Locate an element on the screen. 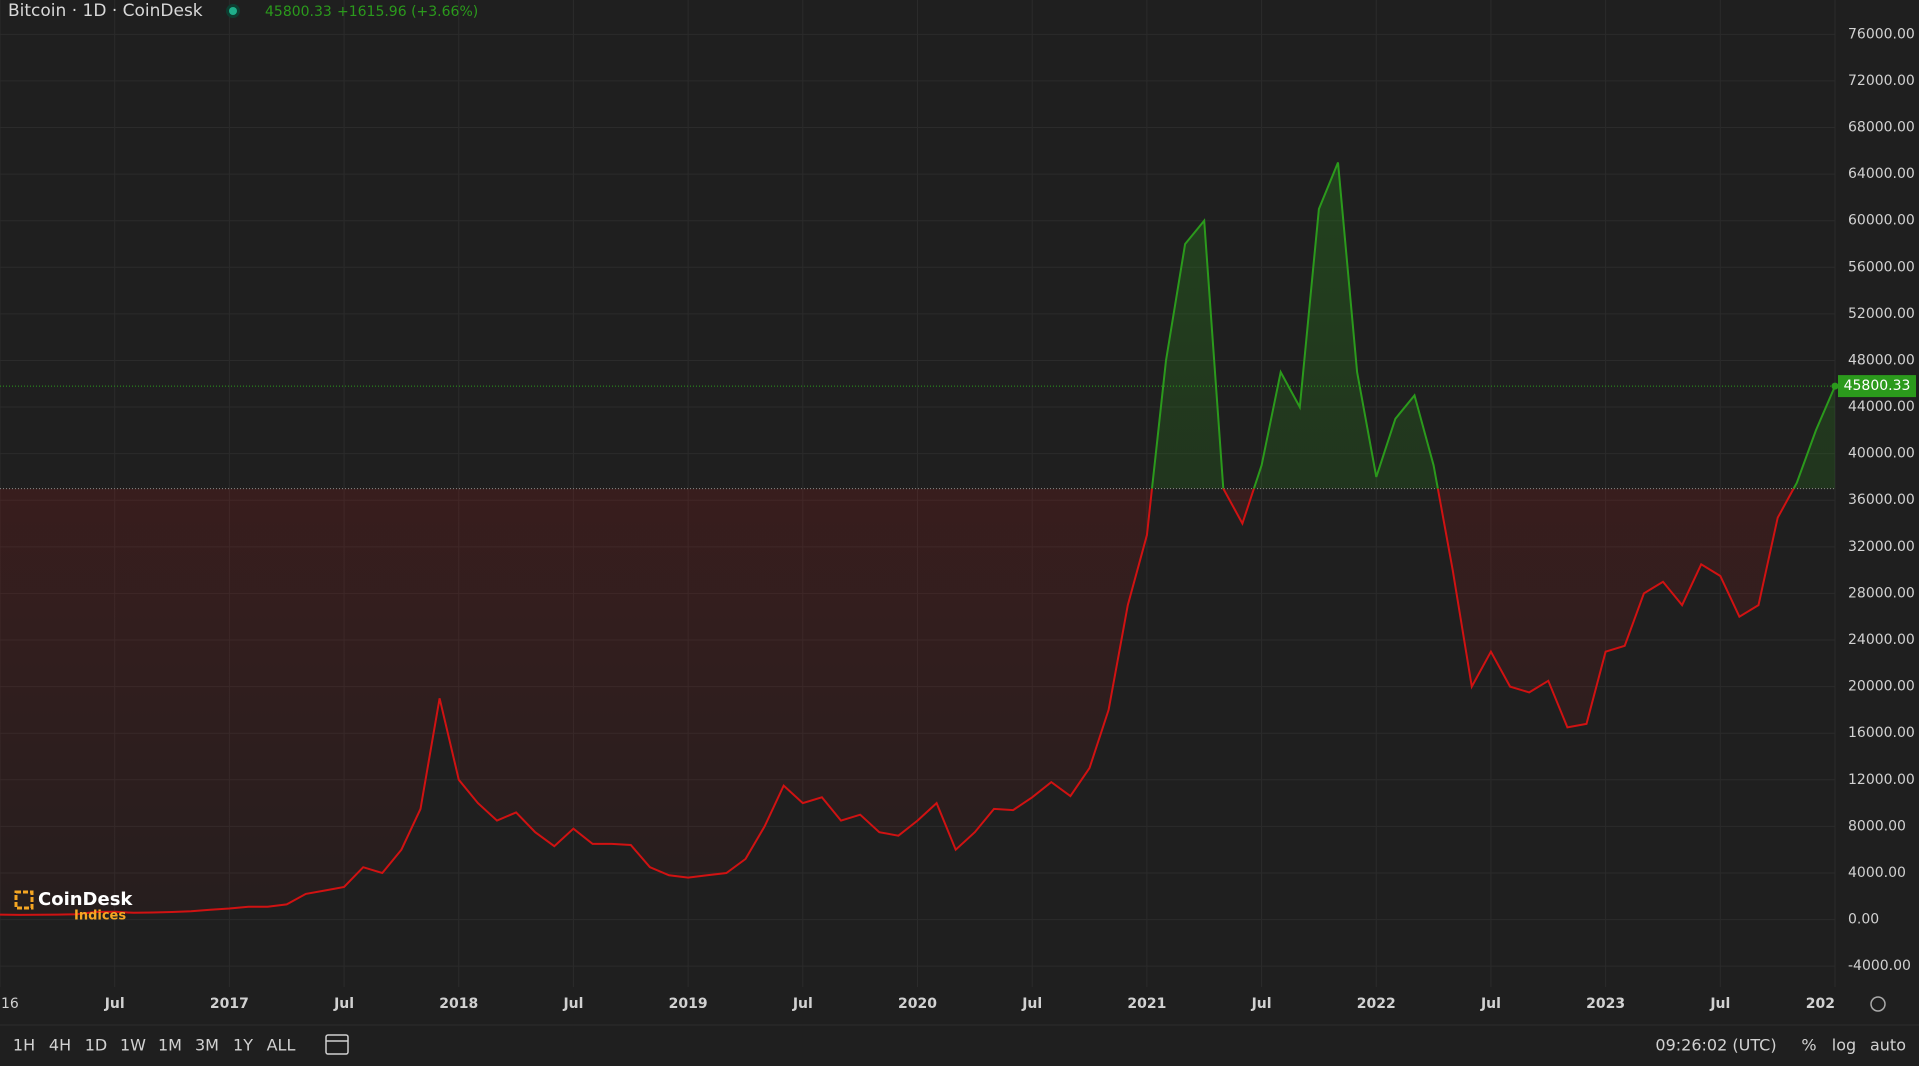 This screenshot has width=1919, height=1066. scale-option: % is located at coordinates (1808, 1045).